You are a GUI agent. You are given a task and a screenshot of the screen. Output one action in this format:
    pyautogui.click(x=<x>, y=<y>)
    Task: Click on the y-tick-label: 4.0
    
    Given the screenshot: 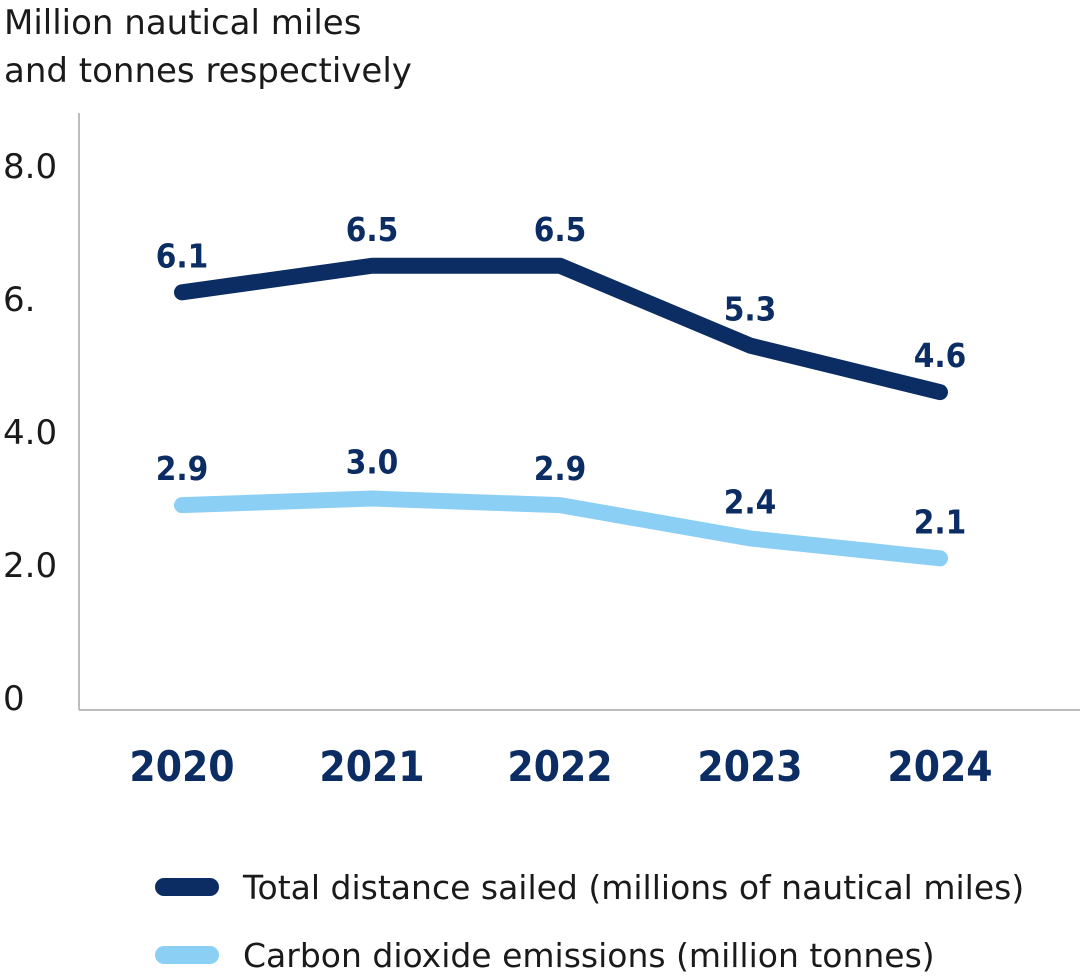 What is the action you would take?
    pyautogui.click(x=30, y=433)
    